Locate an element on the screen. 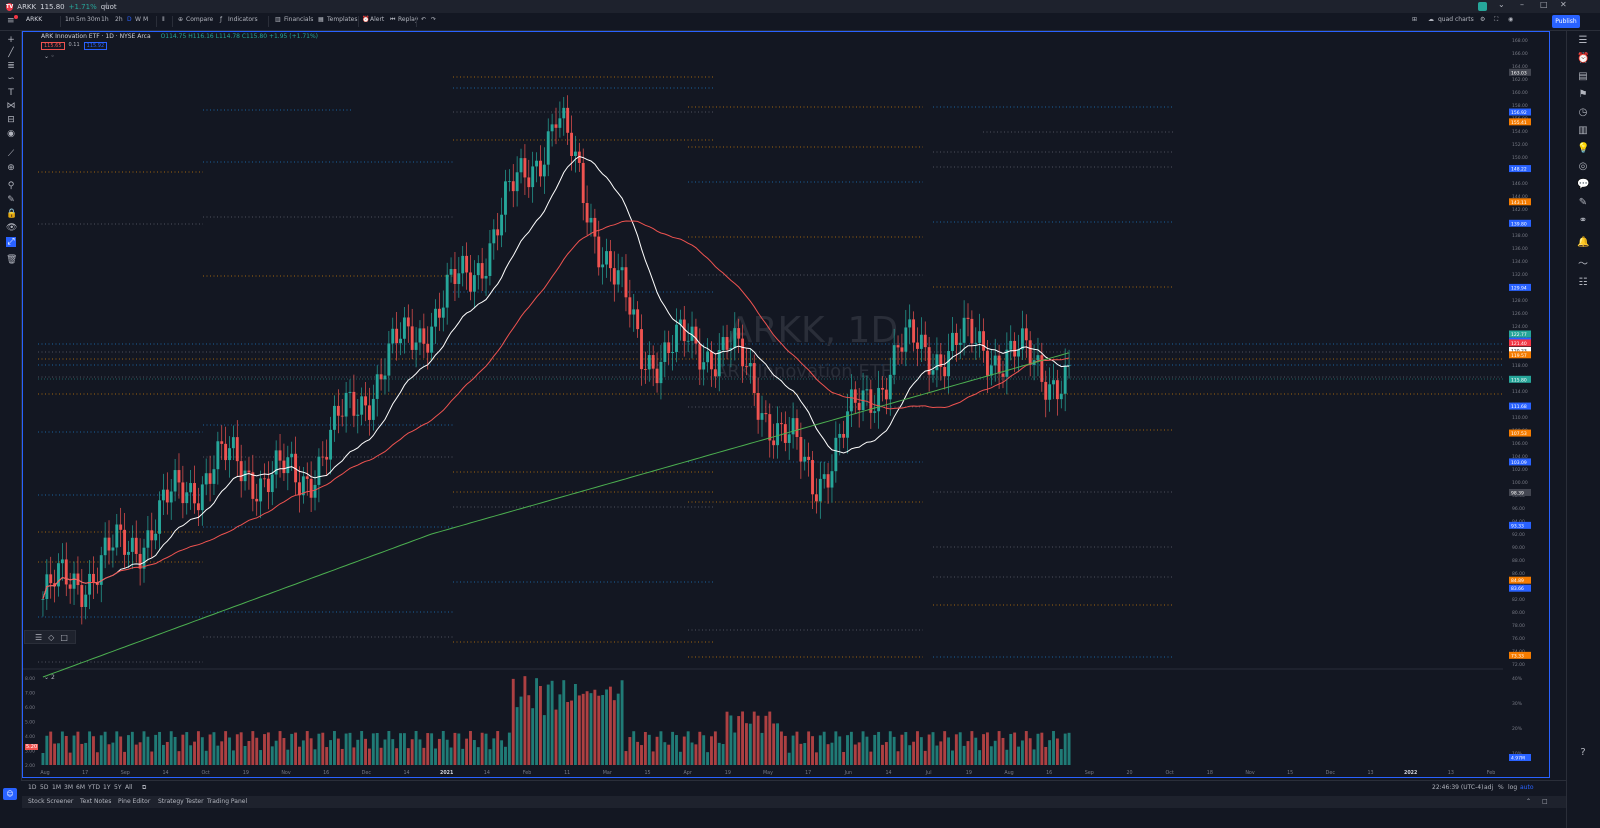 The height and width of the screenshot is (828, 1600). tab-strategy-tester: Strategy Tester is located at coordinates (181, 801).